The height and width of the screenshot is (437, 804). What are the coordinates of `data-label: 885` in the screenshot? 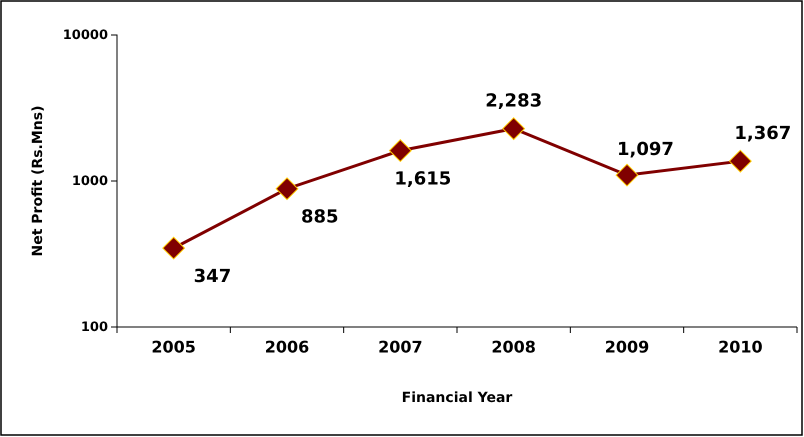 It's located at (320, 217).